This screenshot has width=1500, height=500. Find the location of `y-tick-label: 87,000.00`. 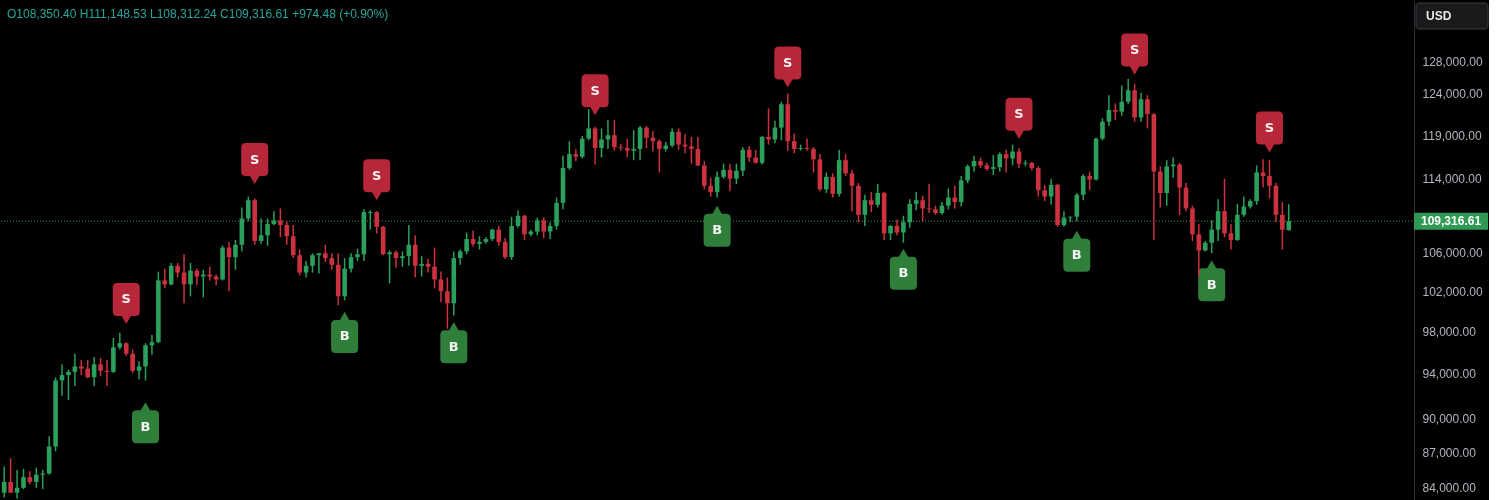

y-tick-label: 87,000.00 is located at coordinates (1449, 452).